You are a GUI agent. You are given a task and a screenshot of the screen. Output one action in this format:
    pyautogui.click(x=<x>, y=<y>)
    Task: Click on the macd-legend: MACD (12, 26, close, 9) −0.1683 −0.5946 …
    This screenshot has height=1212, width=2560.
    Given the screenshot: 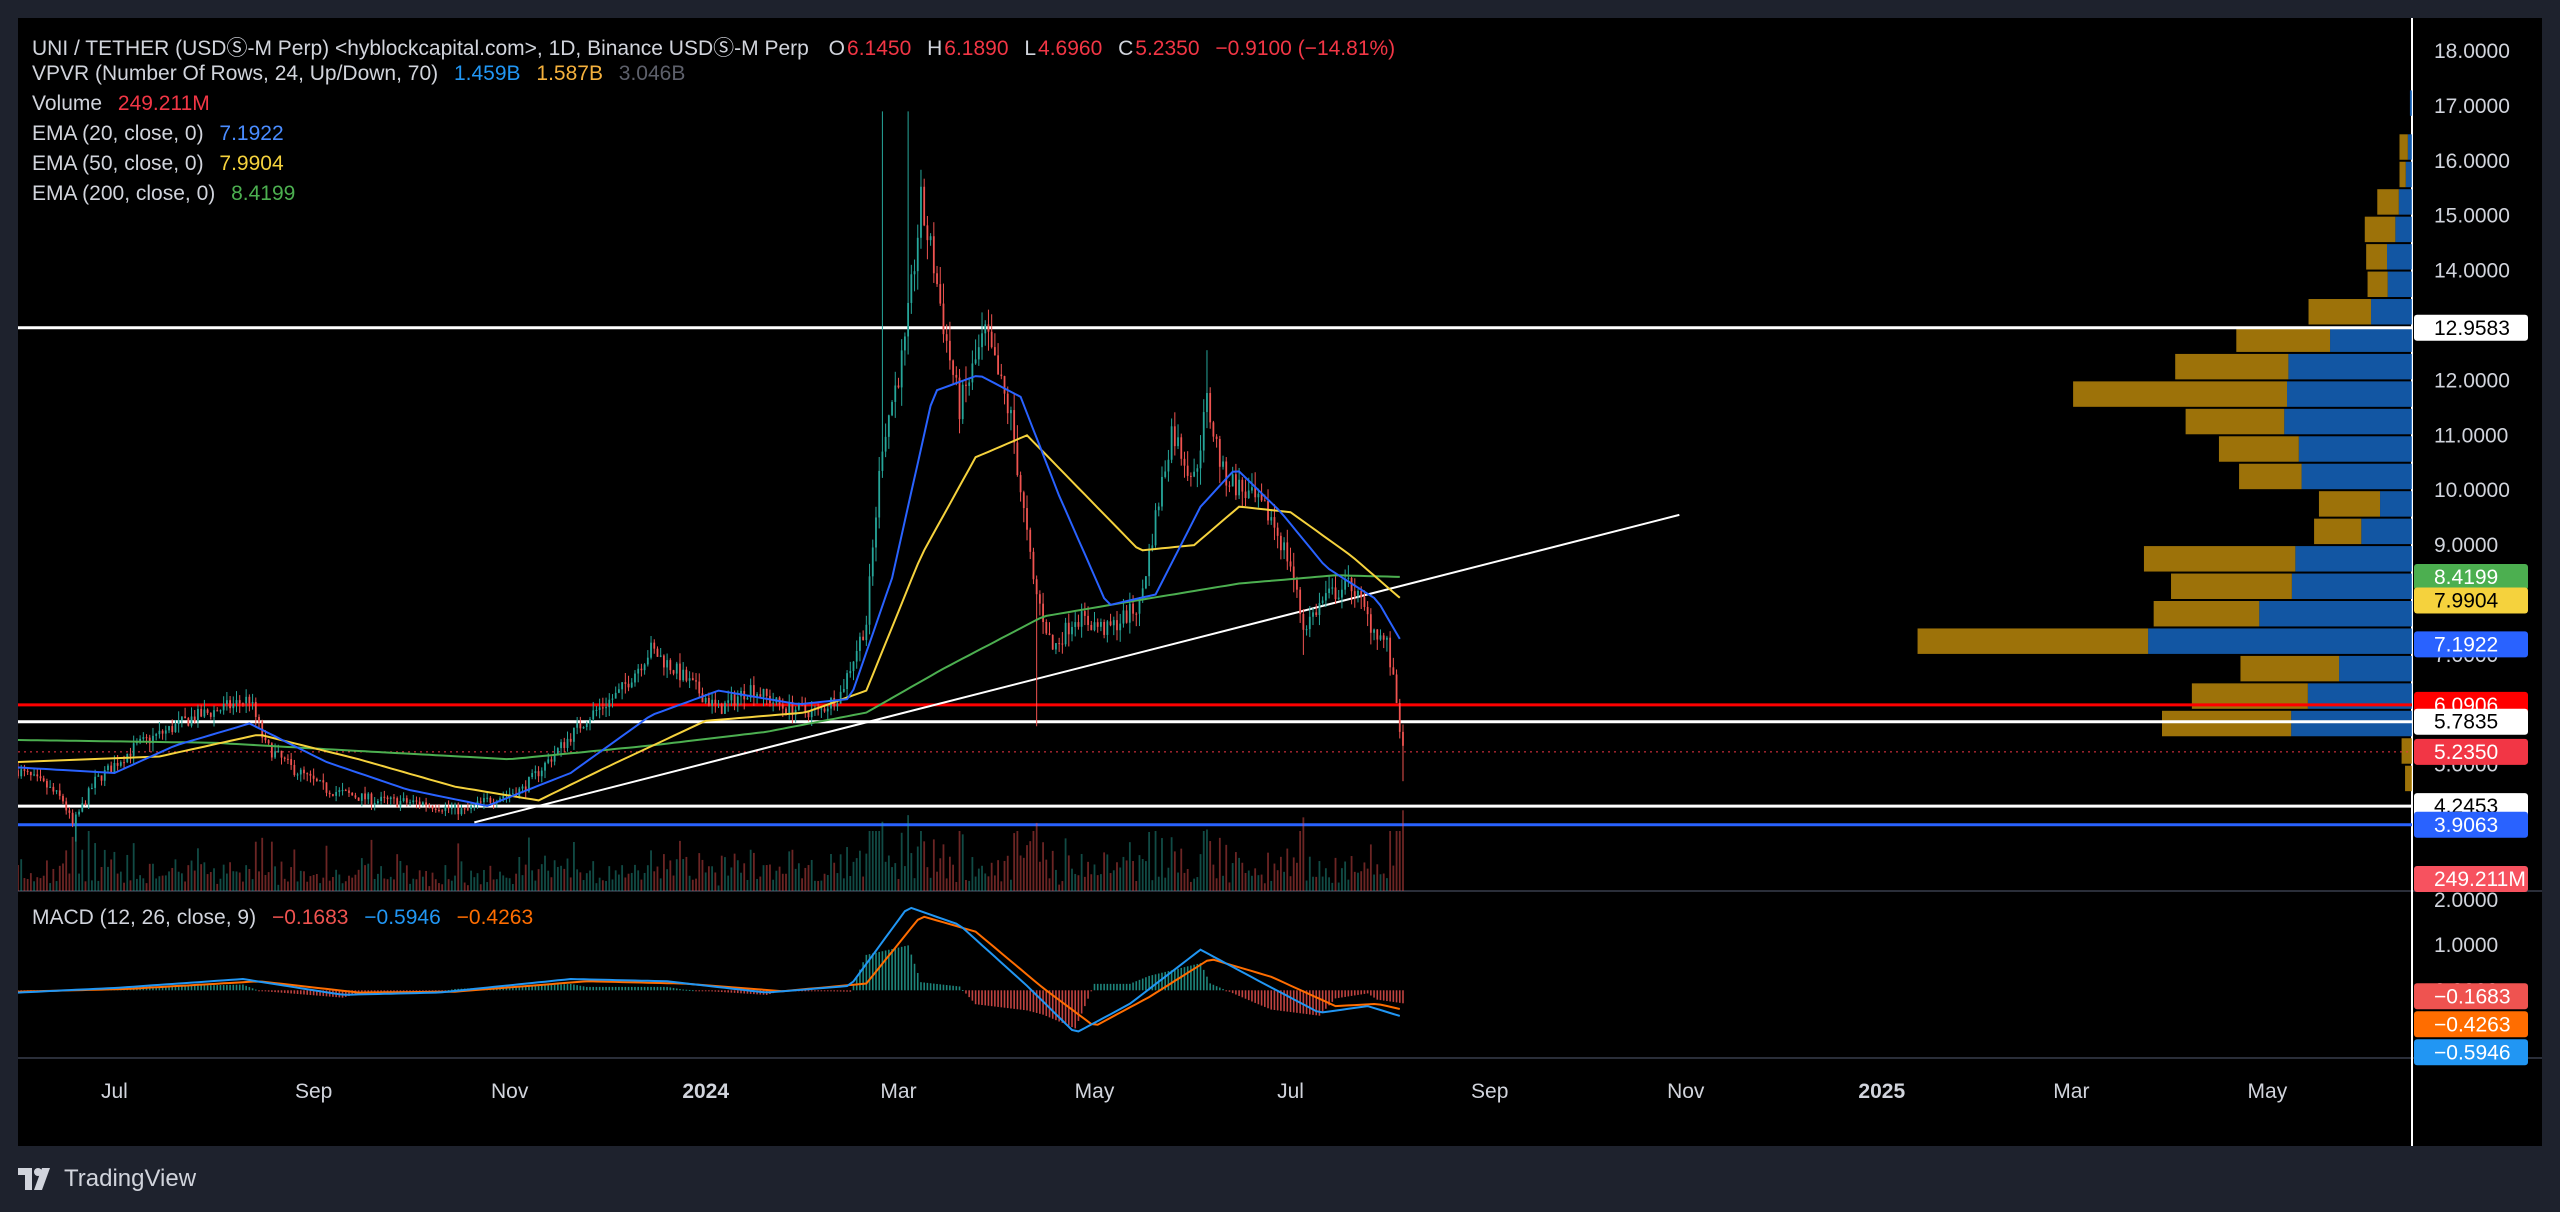 What is the action you would take?
    pyautogui.click(x=287, y=918)
    